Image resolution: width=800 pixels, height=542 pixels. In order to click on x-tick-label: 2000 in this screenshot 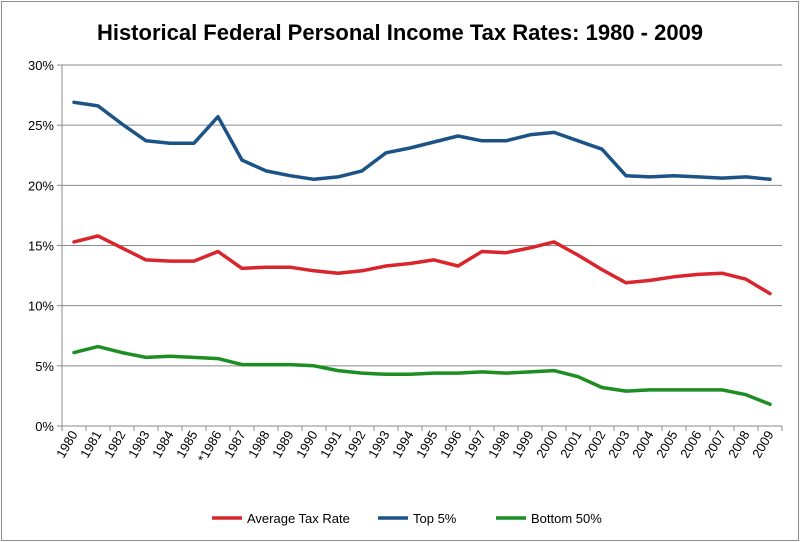, I will do `click(546, 444)`.